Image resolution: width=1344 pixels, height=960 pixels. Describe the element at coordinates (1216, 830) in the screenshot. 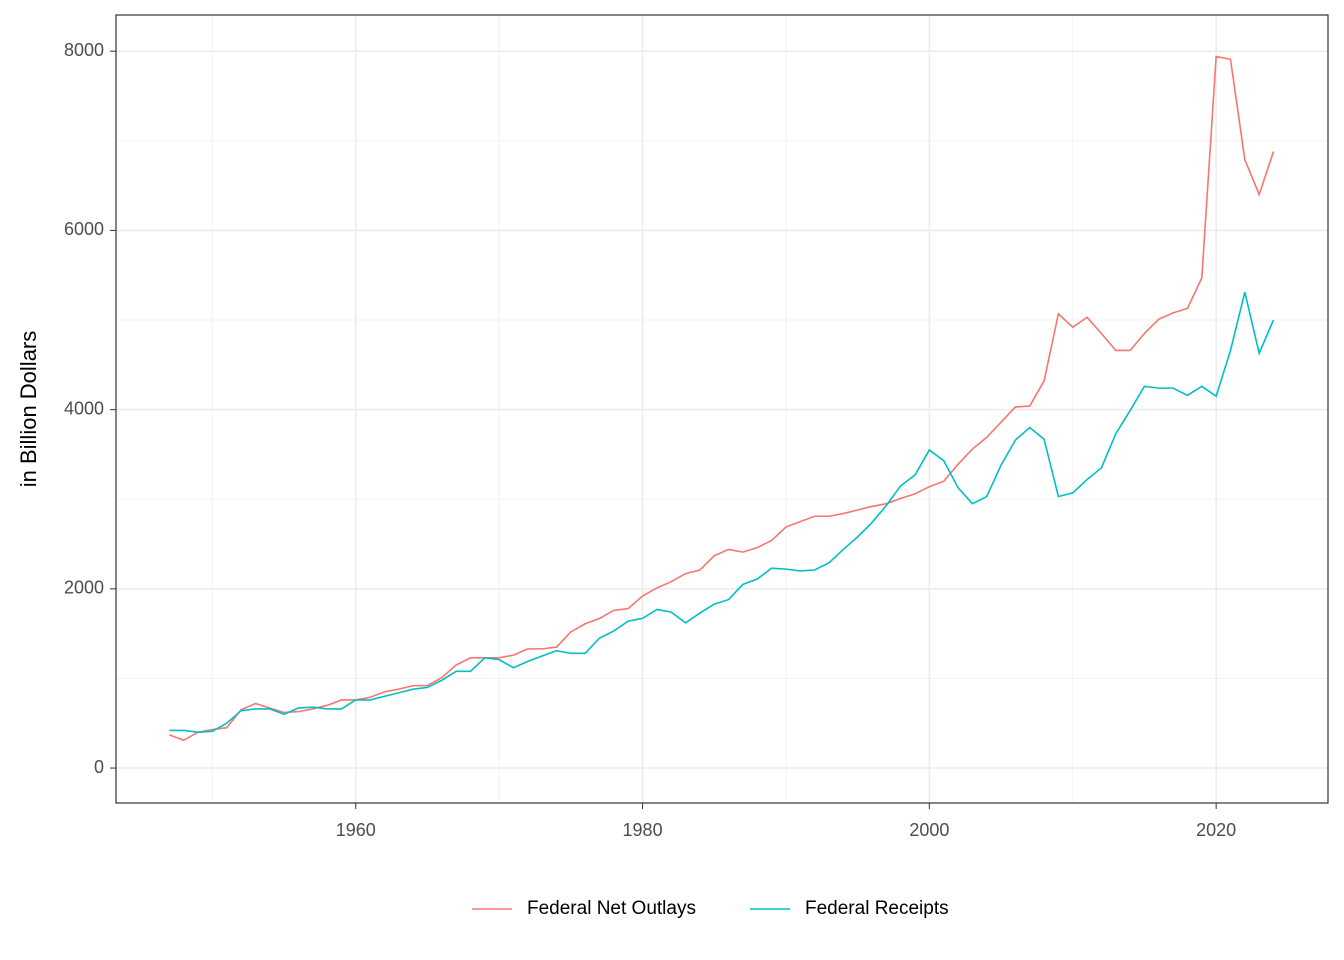

I see `x-tick-label: 2020` at that location.